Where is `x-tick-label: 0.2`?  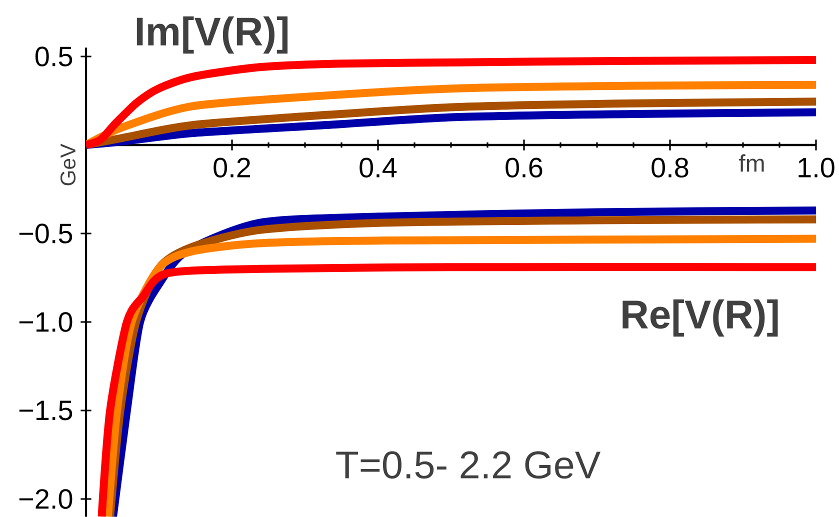 x-tick-label: 0.2 is located at coordinates (232, 168).